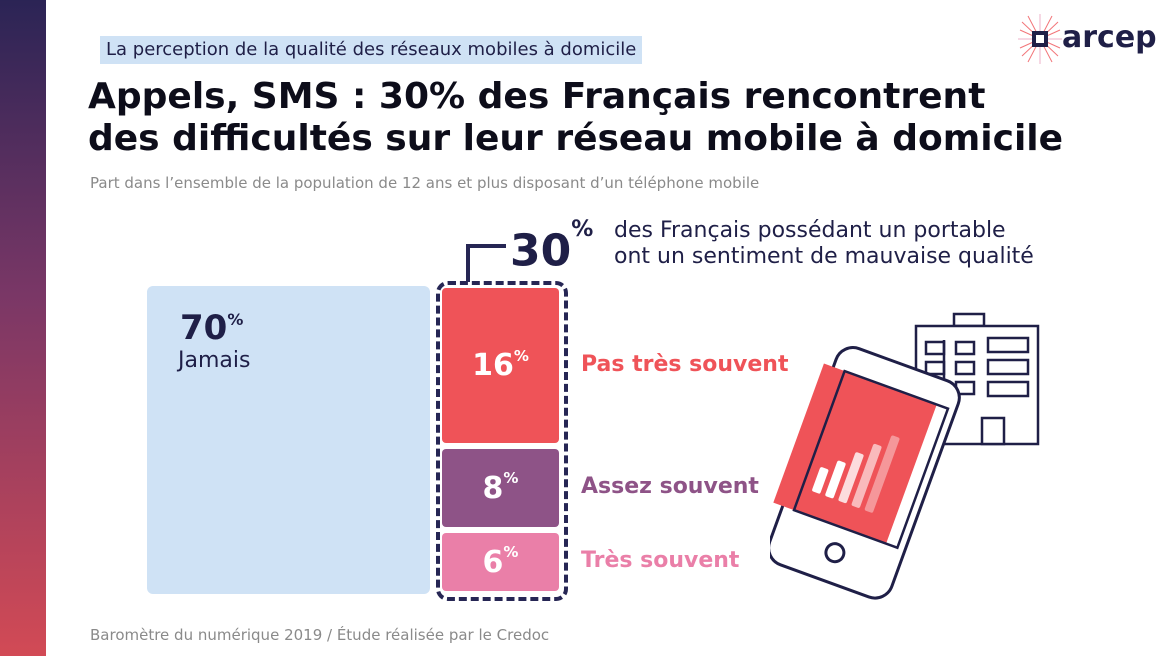 The image size is (1170, 656). What do you see at coordinates (493, 365) in the screenshot?
I see `bar-segment-value: 16` at bounding box center [493, 365].